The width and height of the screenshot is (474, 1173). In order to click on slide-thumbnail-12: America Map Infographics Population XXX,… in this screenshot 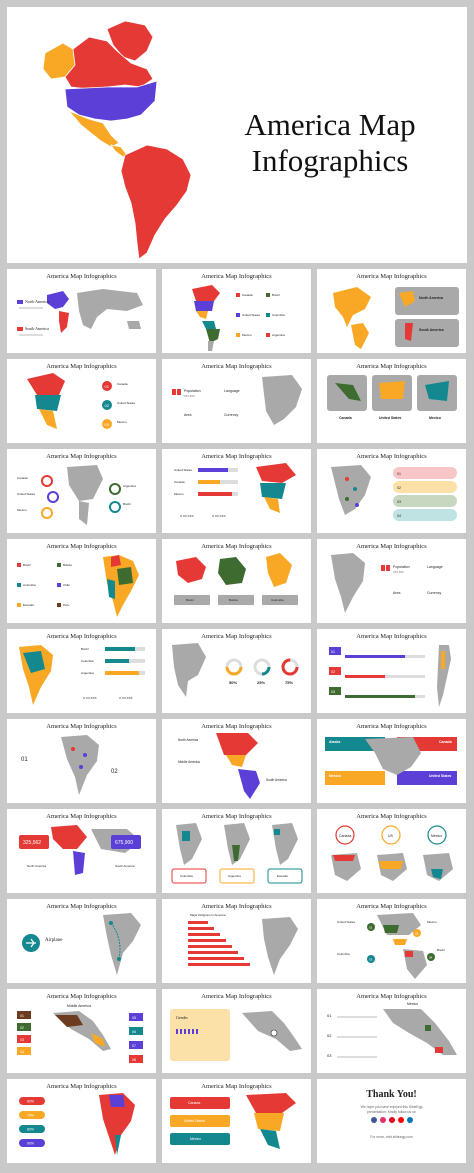, I will do `click(391, 581)`.